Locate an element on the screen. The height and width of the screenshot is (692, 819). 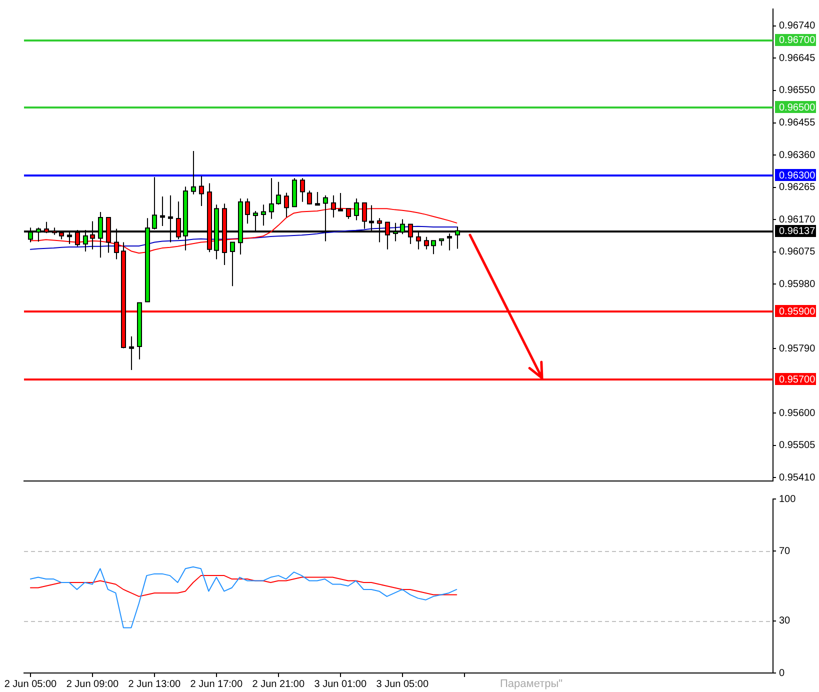
y-tick-label: 0.96075 is located at coordinates (797, 252).